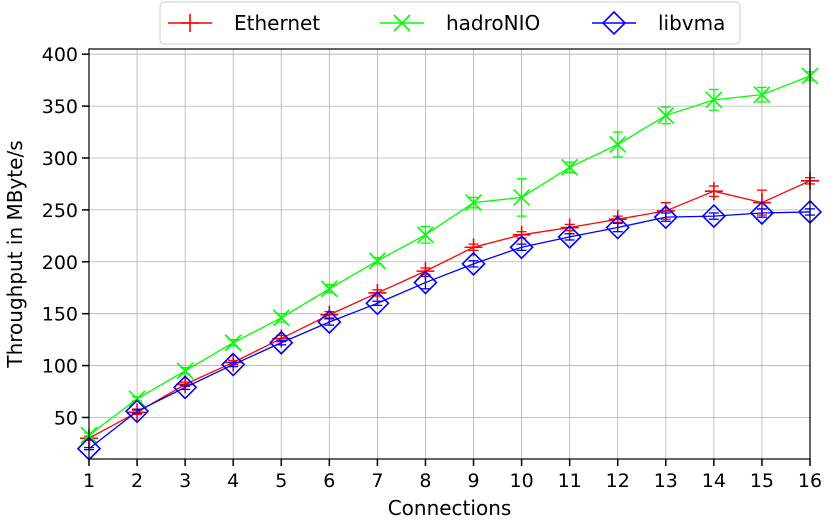  What do you see at coordinates (493, 23) in the screenshot?
I see `legend-label: hadroNIO` at bounding box center [493, 23].